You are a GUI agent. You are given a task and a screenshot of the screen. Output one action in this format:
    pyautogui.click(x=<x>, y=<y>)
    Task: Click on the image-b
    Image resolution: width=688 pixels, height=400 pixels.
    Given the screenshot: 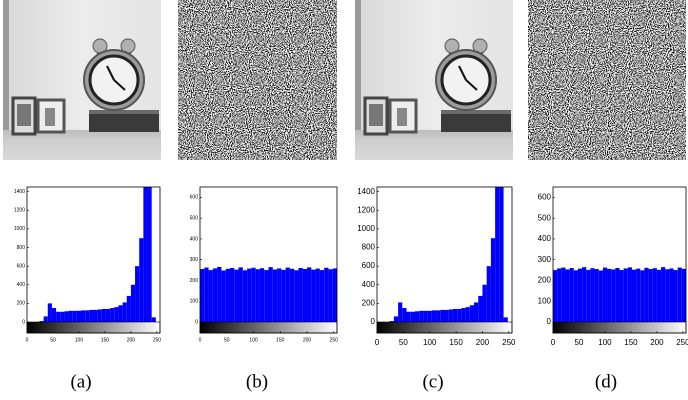 What is the action you would take?
    pyautogui.click(x=257, y=80)
    